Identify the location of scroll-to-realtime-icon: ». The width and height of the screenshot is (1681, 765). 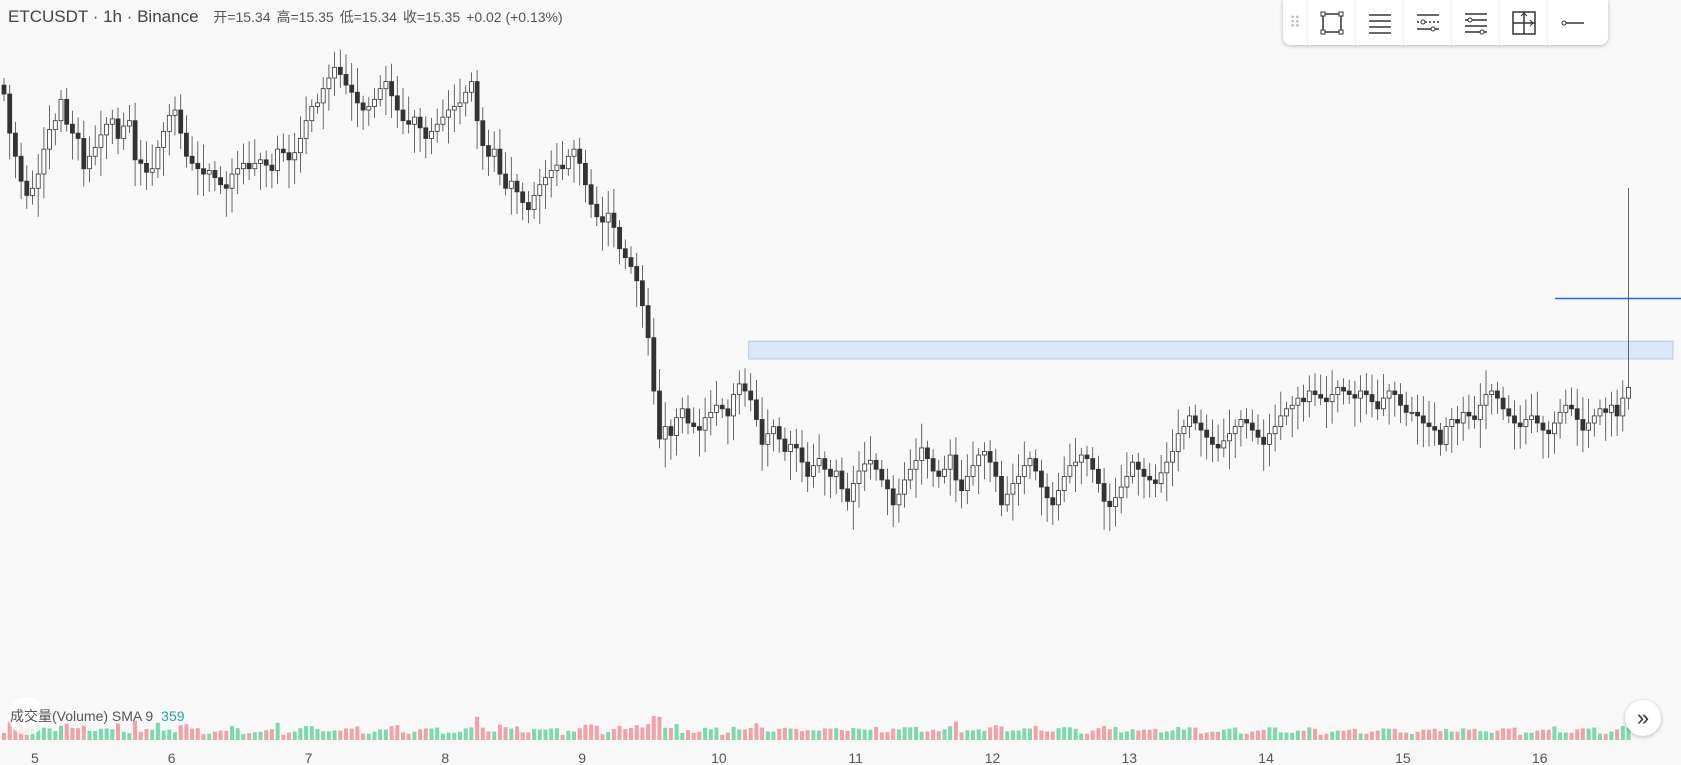
(1643, 718).